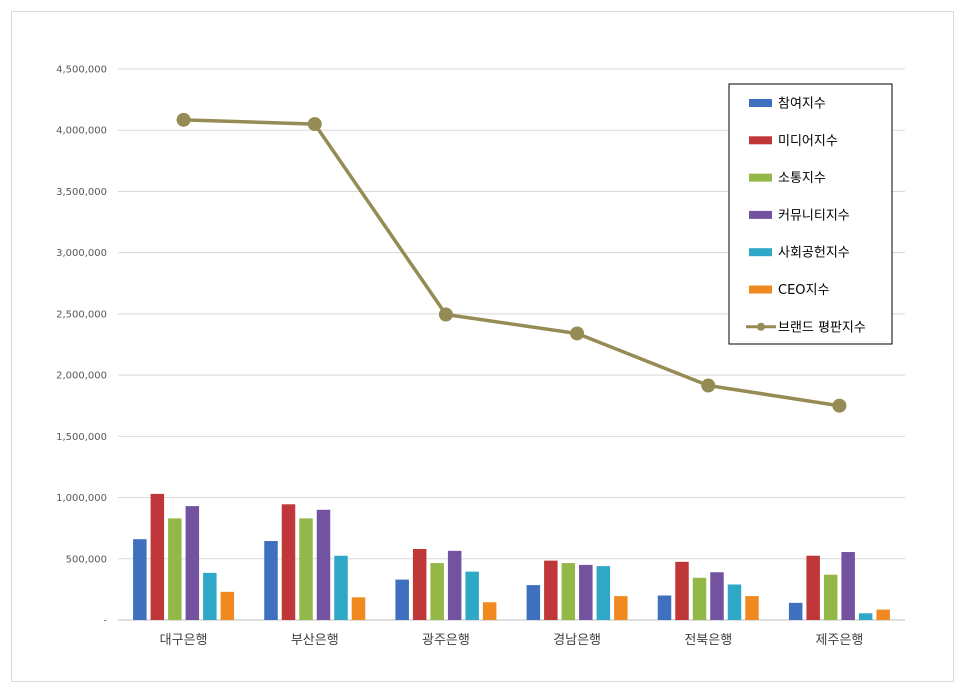 The width and height of the screenshot is (966, 694). Describe the element at coordinates (808, 141) in the screenshot. I see `legend-label: 미디어지수` at that location.